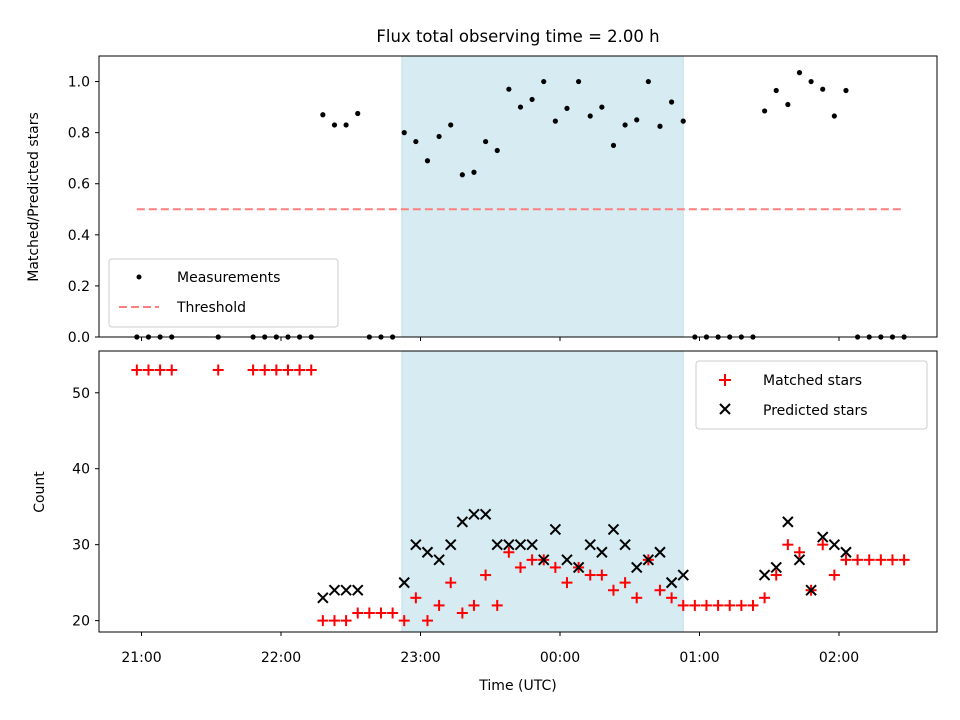 This screenshot has height=720, width=960. I want to click on legend-marker-matched, so click(725, 380).